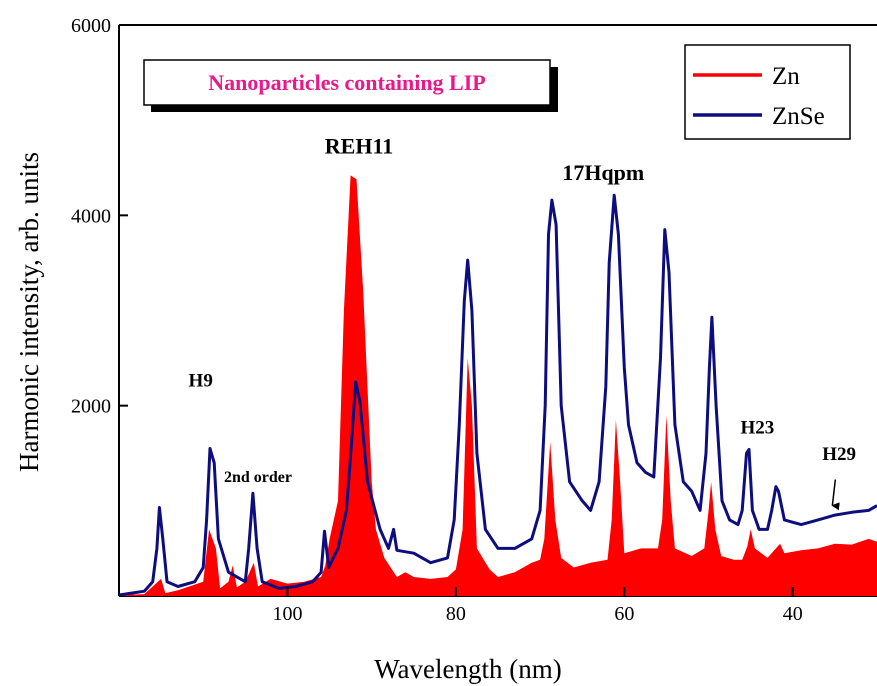 This screenshot has height=686, width=877. Describe the element at coordinates (29, 312) in the screenshot. I see `y-axis-title: Harmonic intensity, arb. units` at that location.